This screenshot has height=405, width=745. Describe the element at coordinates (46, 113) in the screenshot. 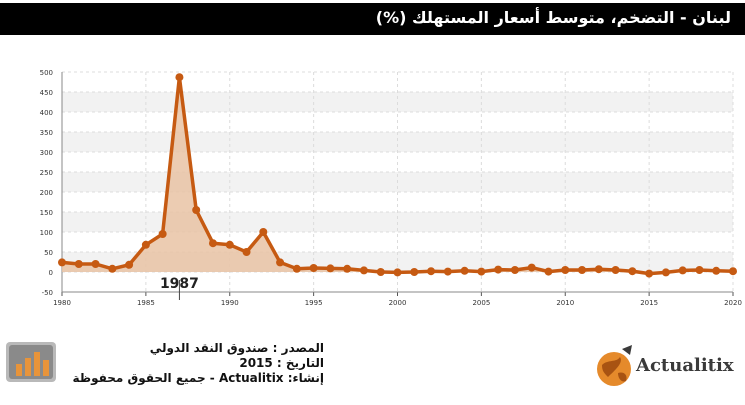

I see `y-tick-label: 400` at that location.